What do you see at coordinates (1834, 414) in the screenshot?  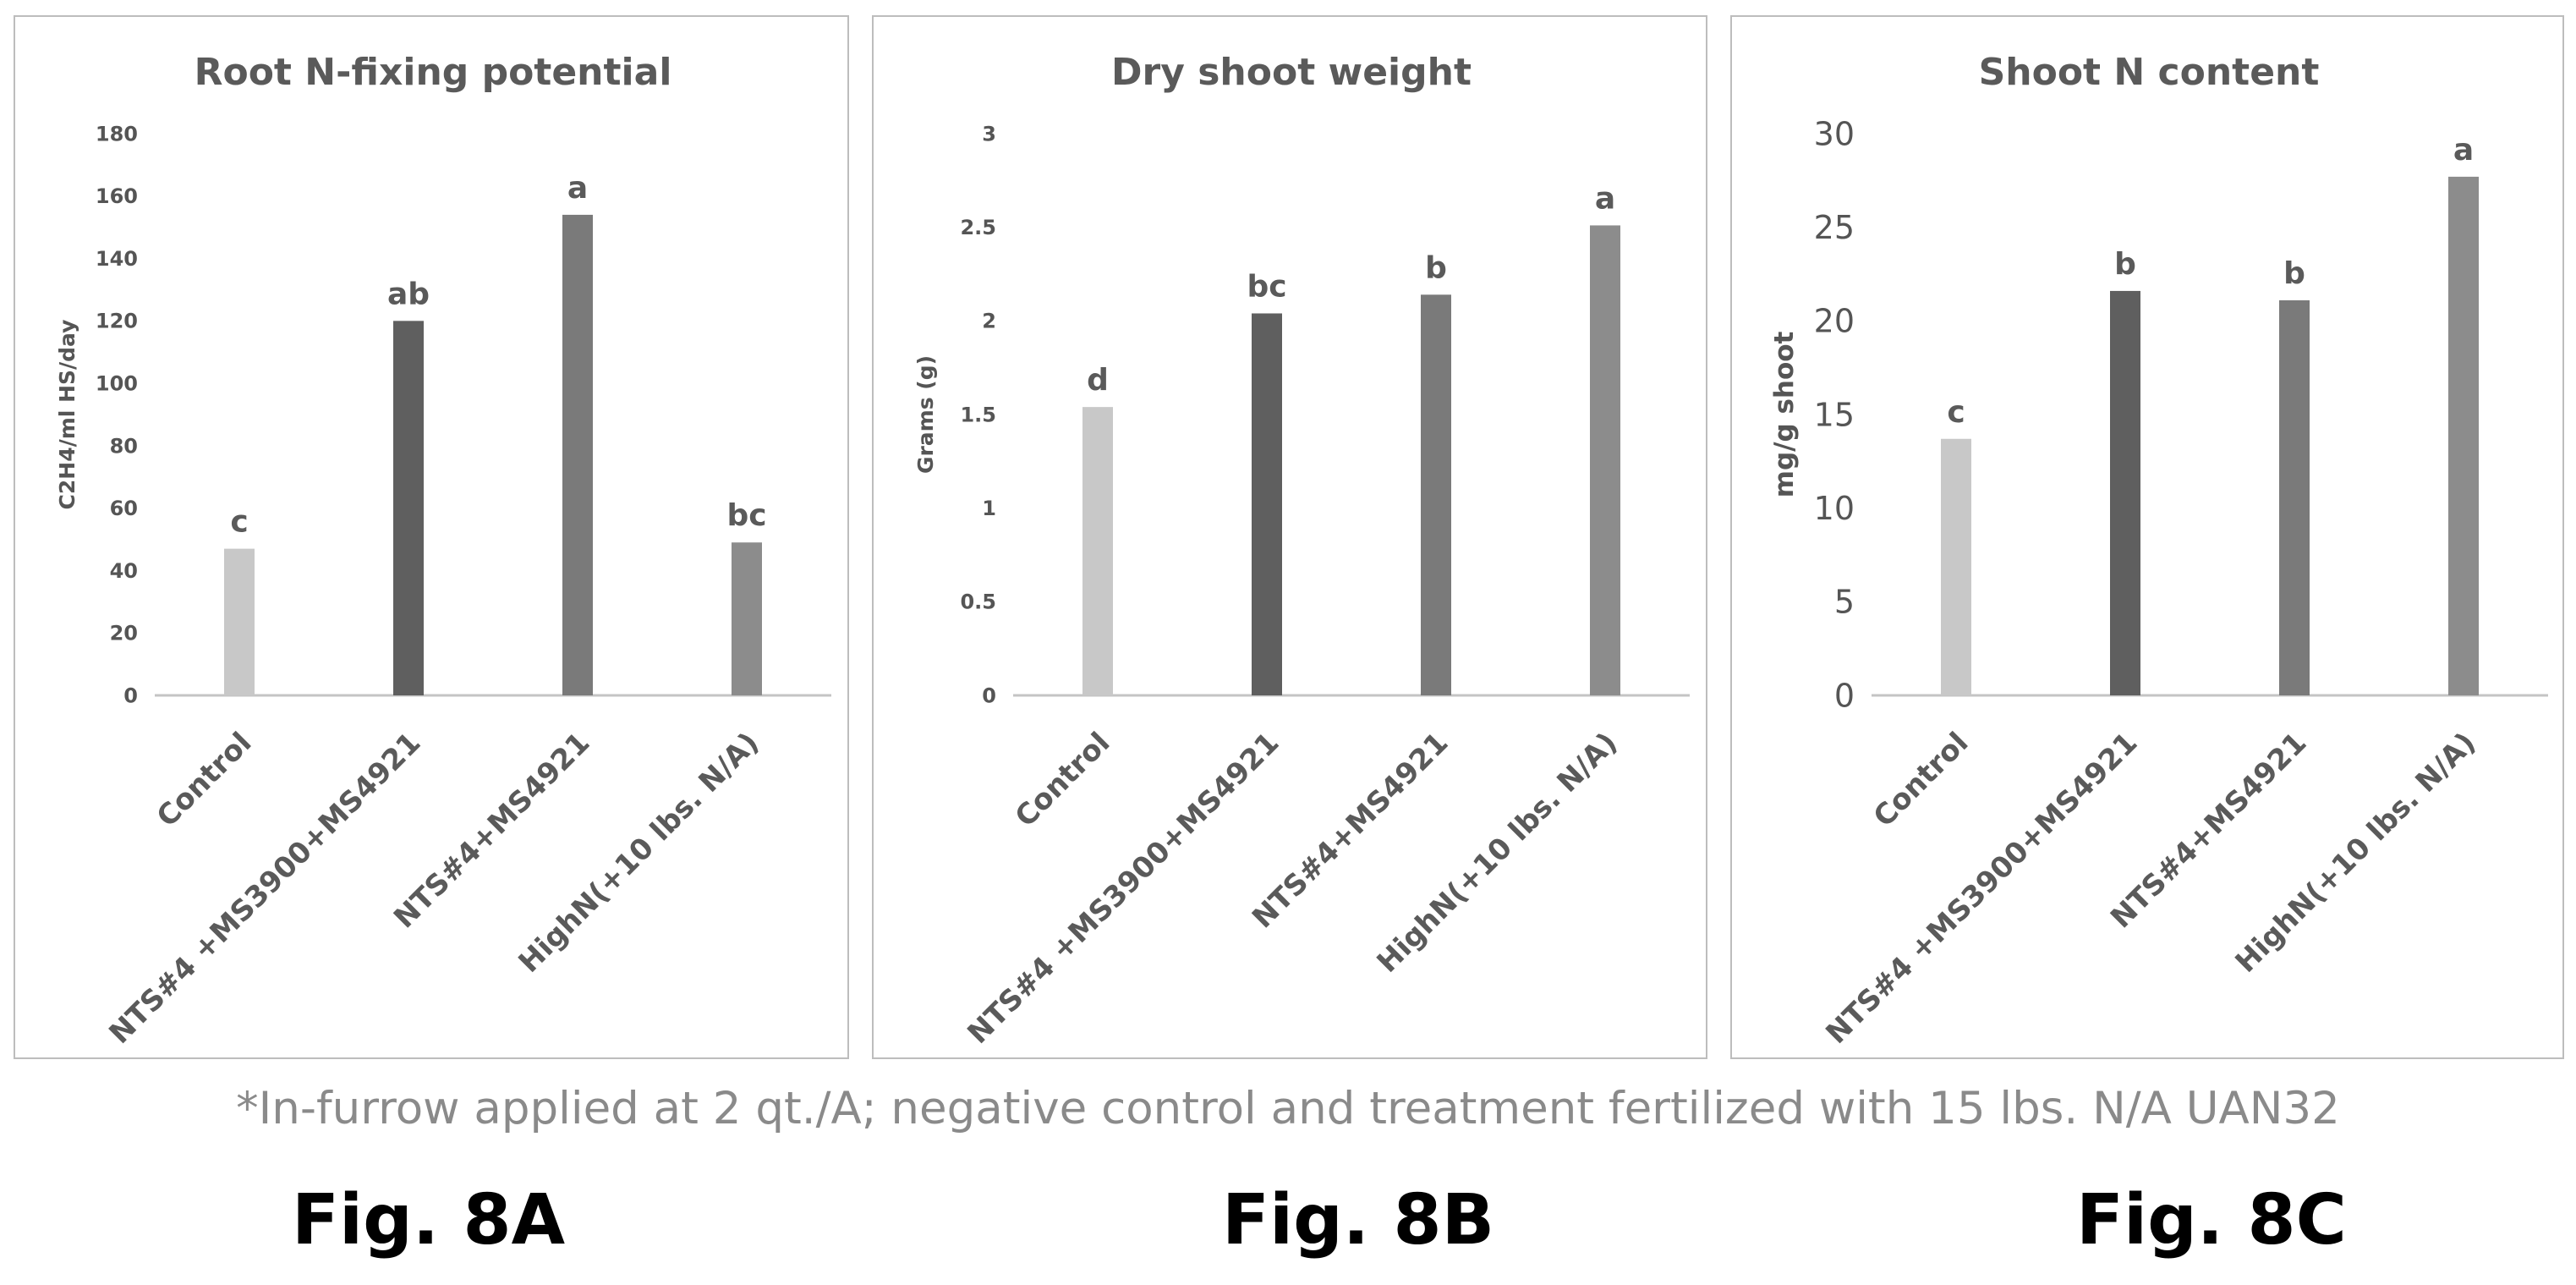 I see `y-tick-label: 15` at bounding box center [1834, 414].